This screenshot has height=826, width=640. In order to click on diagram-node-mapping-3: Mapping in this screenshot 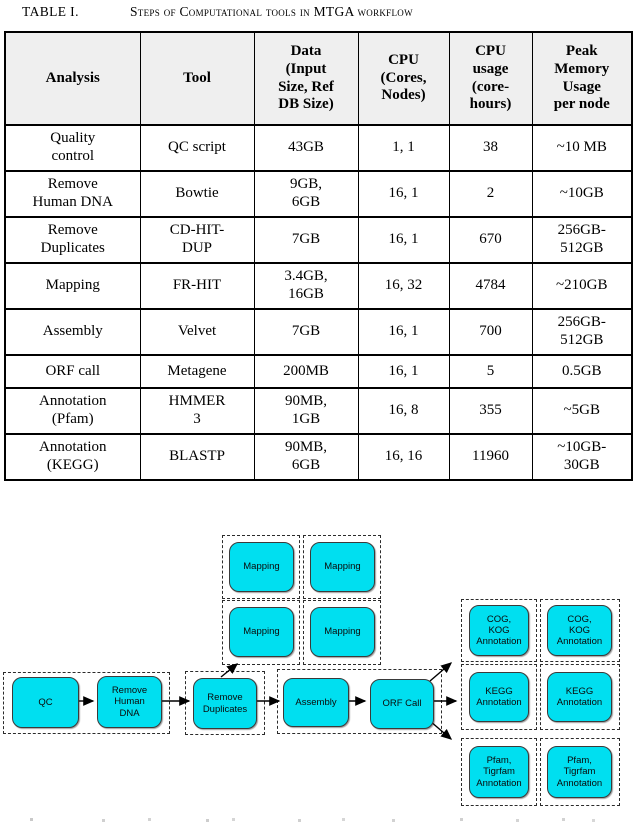, I will do `click(261, 632)`.